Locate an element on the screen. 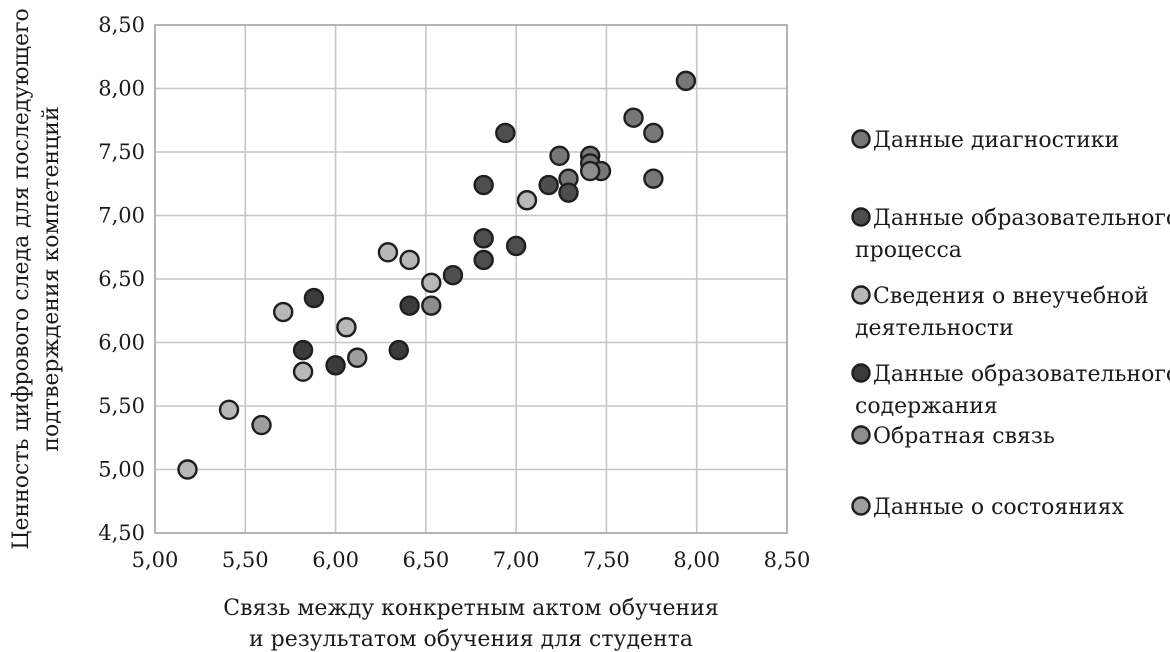 The width and height of the screenshot is (1170, 652). x-tick-label: 6,00 is located at coordinates (335, 560).